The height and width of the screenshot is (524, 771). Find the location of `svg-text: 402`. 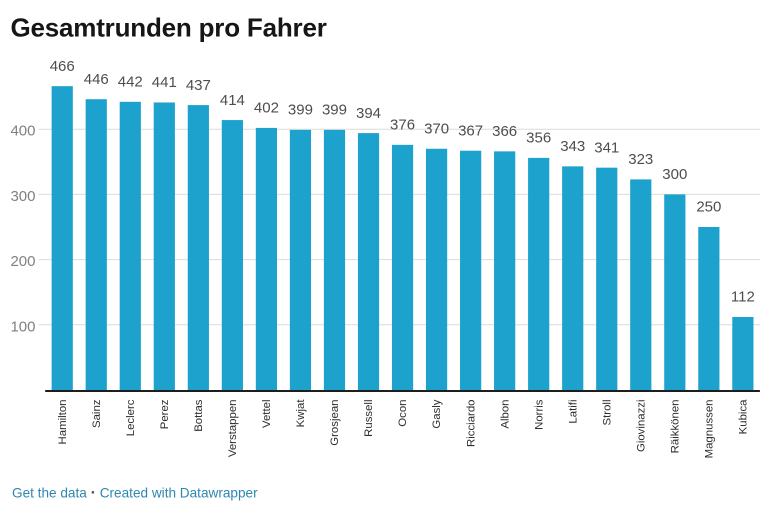

svg-text: 402 is located at coordinates (266, 108).